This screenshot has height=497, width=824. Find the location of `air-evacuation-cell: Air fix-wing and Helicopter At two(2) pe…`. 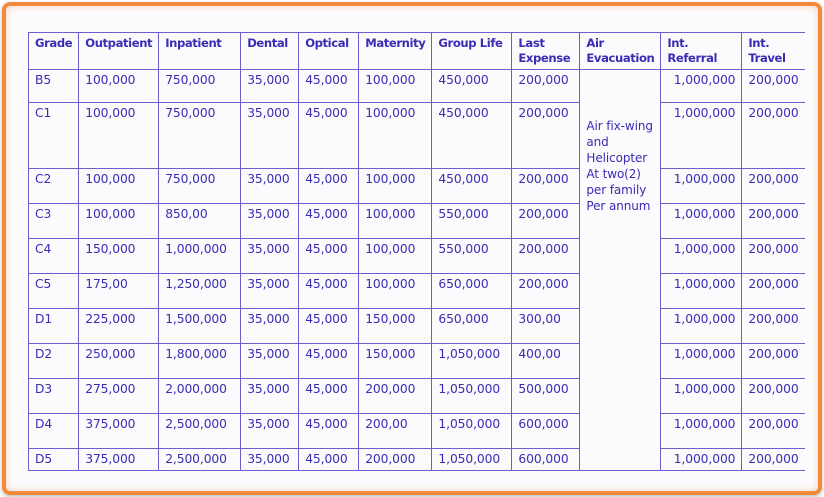

air-evacuation-cell: Air fix-wing and Helicopter At two(2) pe… is located at coordinates (620, 270).